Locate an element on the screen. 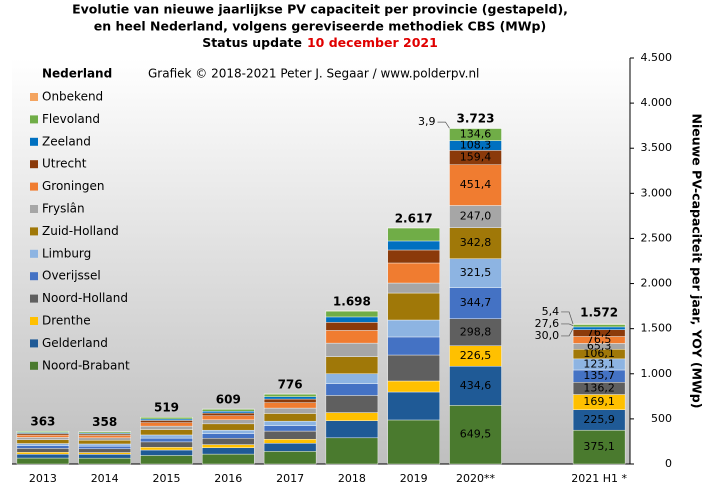 This screenshot has height=491, width=711. y-tick-label: 2.500 is located at coordinates (657, 237).